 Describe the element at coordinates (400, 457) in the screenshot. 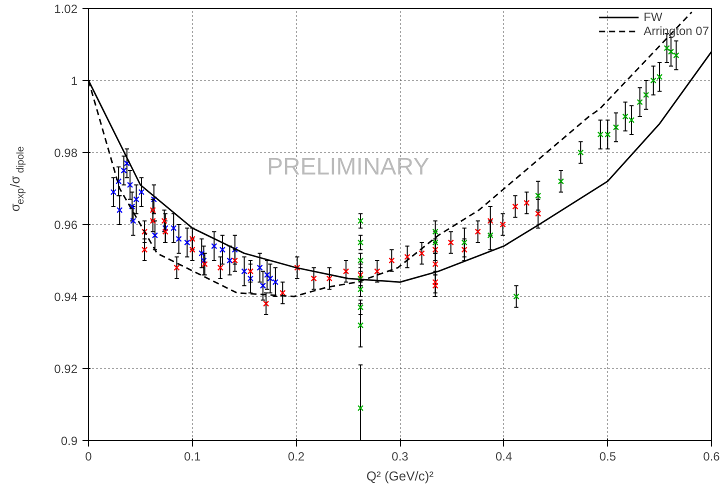

I see `x-tick-label: 0.3` at that location.